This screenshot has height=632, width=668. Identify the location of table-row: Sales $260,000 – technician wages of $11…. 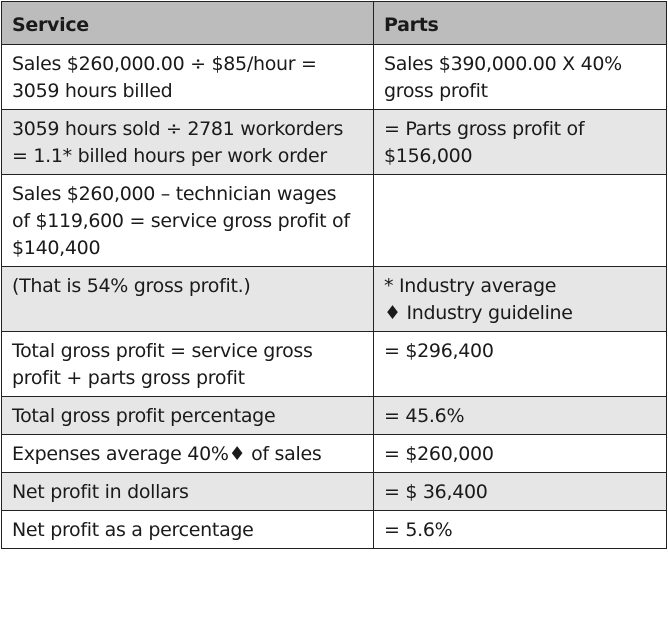
(334, 220).